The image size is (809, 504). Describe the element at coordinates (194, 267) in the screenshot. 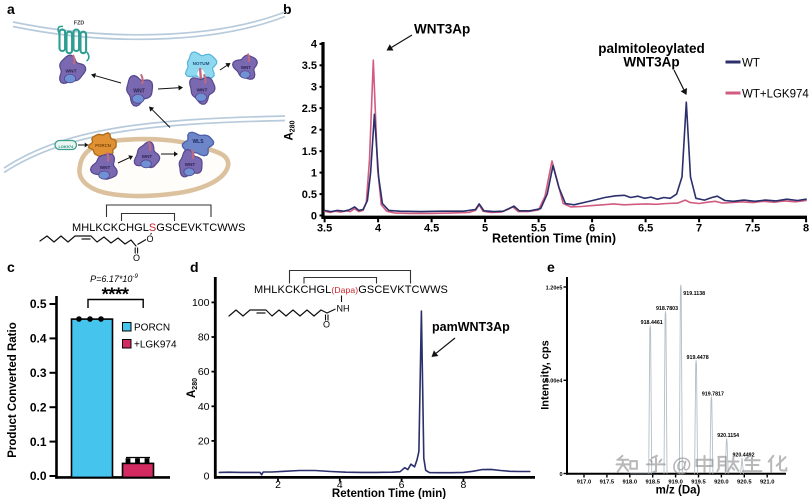

I see `svg-text: d` at that location.